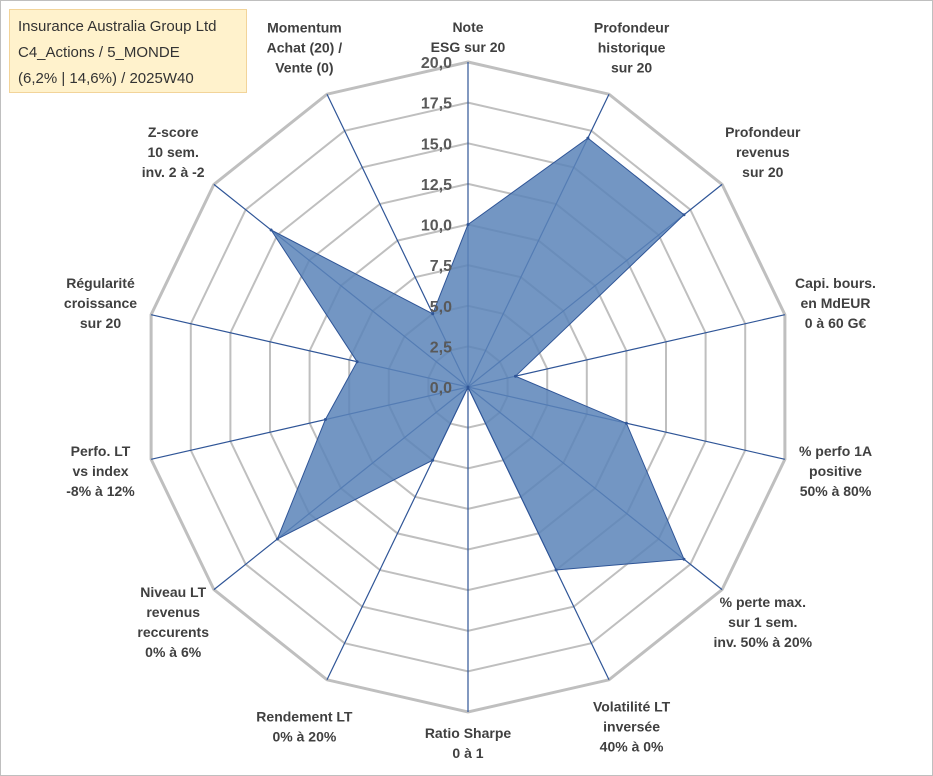  Describe the element at coordinates (173, 652) in the screenshot. I see `axis-label: 0% à 6%` at that location.